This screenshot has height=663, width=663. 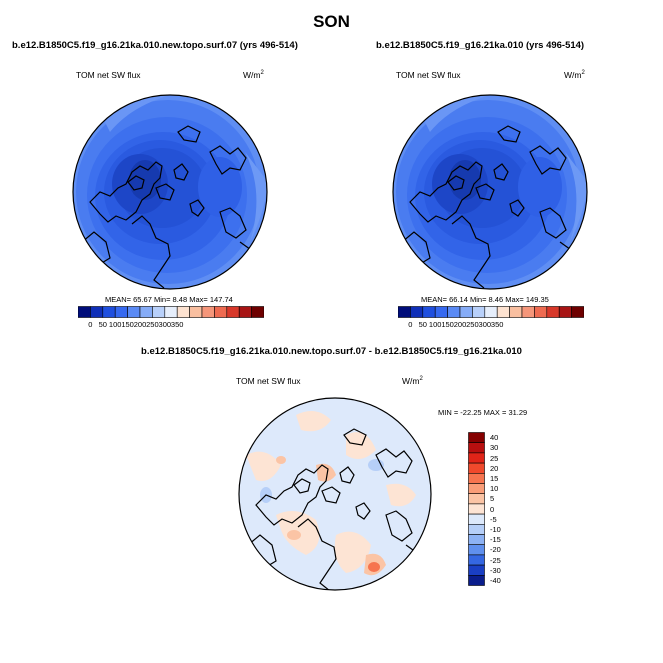 What do you see at coordinates (435, 324) in the screenshot?
I see `panel-2-colorbar-tick-label: 100` at bounding box center [435, 324].